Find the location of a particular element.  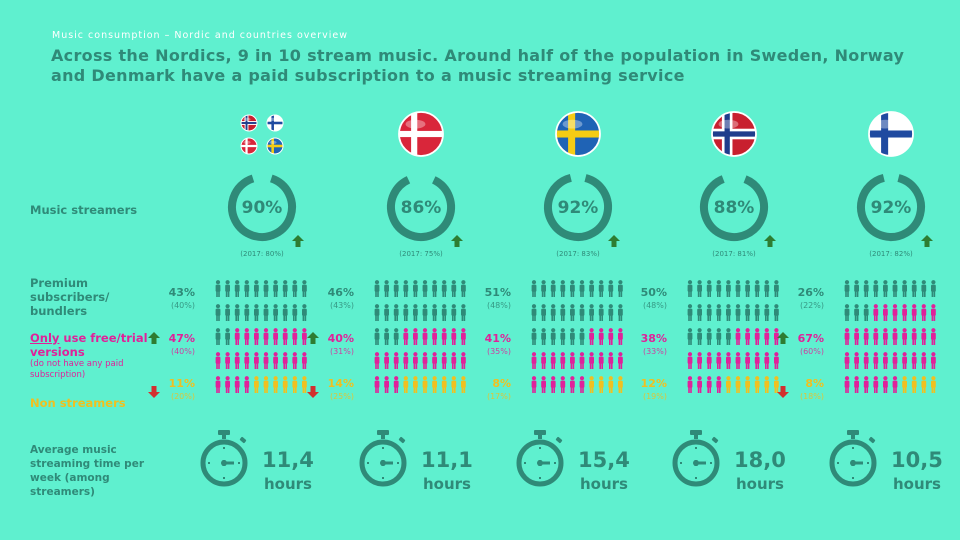

country-3-free-prev: (33%) is located at coordinates (655, 351).